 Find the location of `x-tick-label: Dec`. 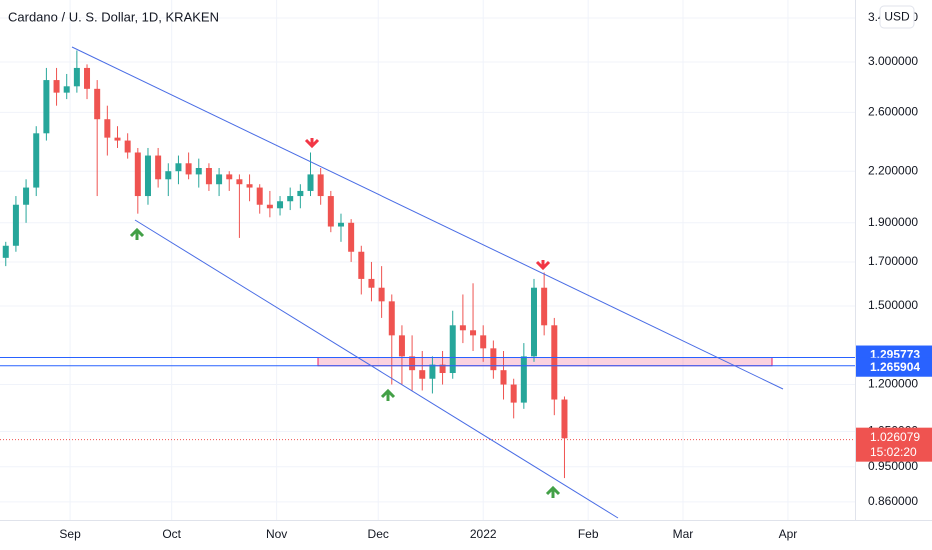

x-tick-label: Dec is located at coordinates (378, 534).